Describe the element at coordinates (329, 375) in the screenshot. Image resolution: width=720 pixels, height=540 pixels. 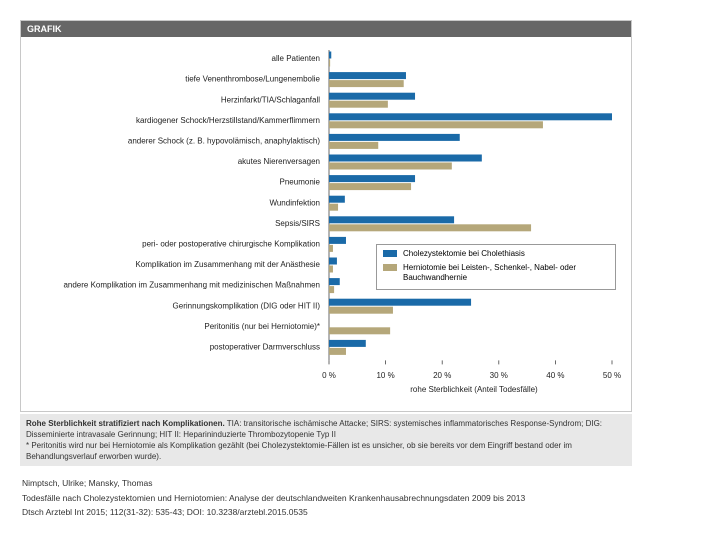
I see `x-tick-label: 0 %` at that location.